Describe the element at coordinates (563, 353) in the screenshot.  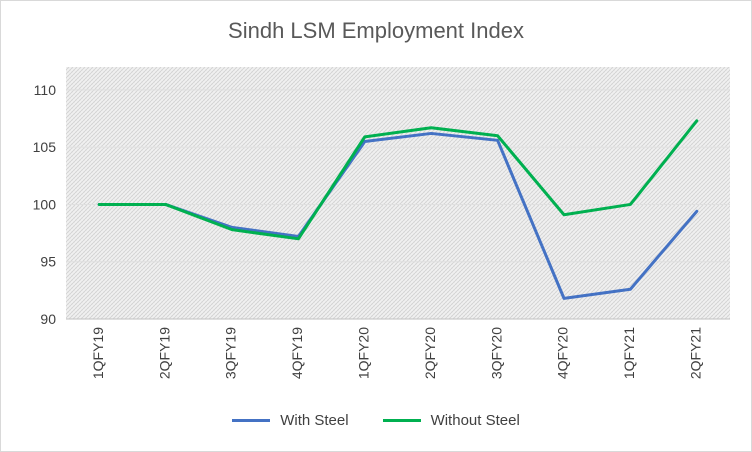
I see `x-tick-label: 4QFY20` at that location.